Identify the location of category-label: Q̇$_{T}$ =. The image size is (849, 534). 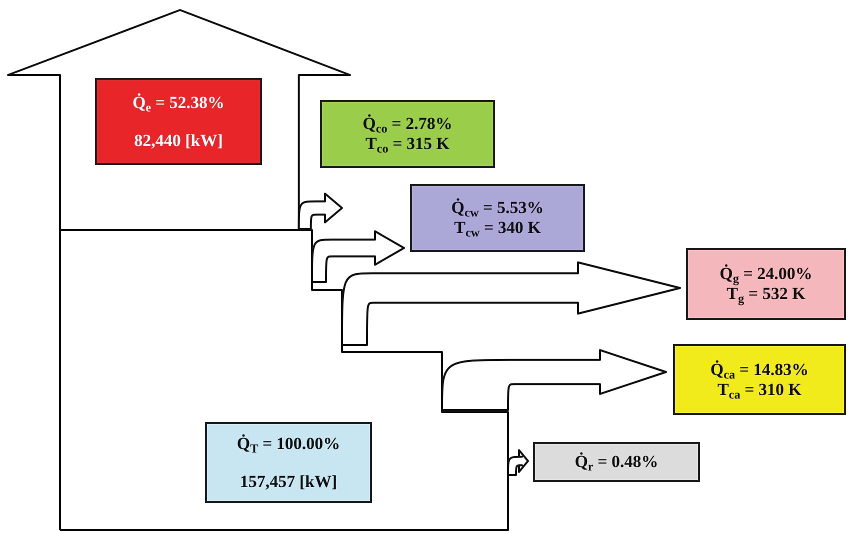
(254, 445).